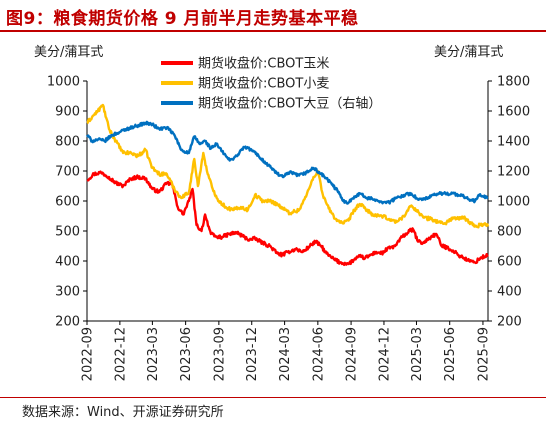  Describe the element at coordinates (182, 19) in the screenshot. I see `figure-title: 图9：粮食期货价格 9 月前半月走势基本平稳` at that location.